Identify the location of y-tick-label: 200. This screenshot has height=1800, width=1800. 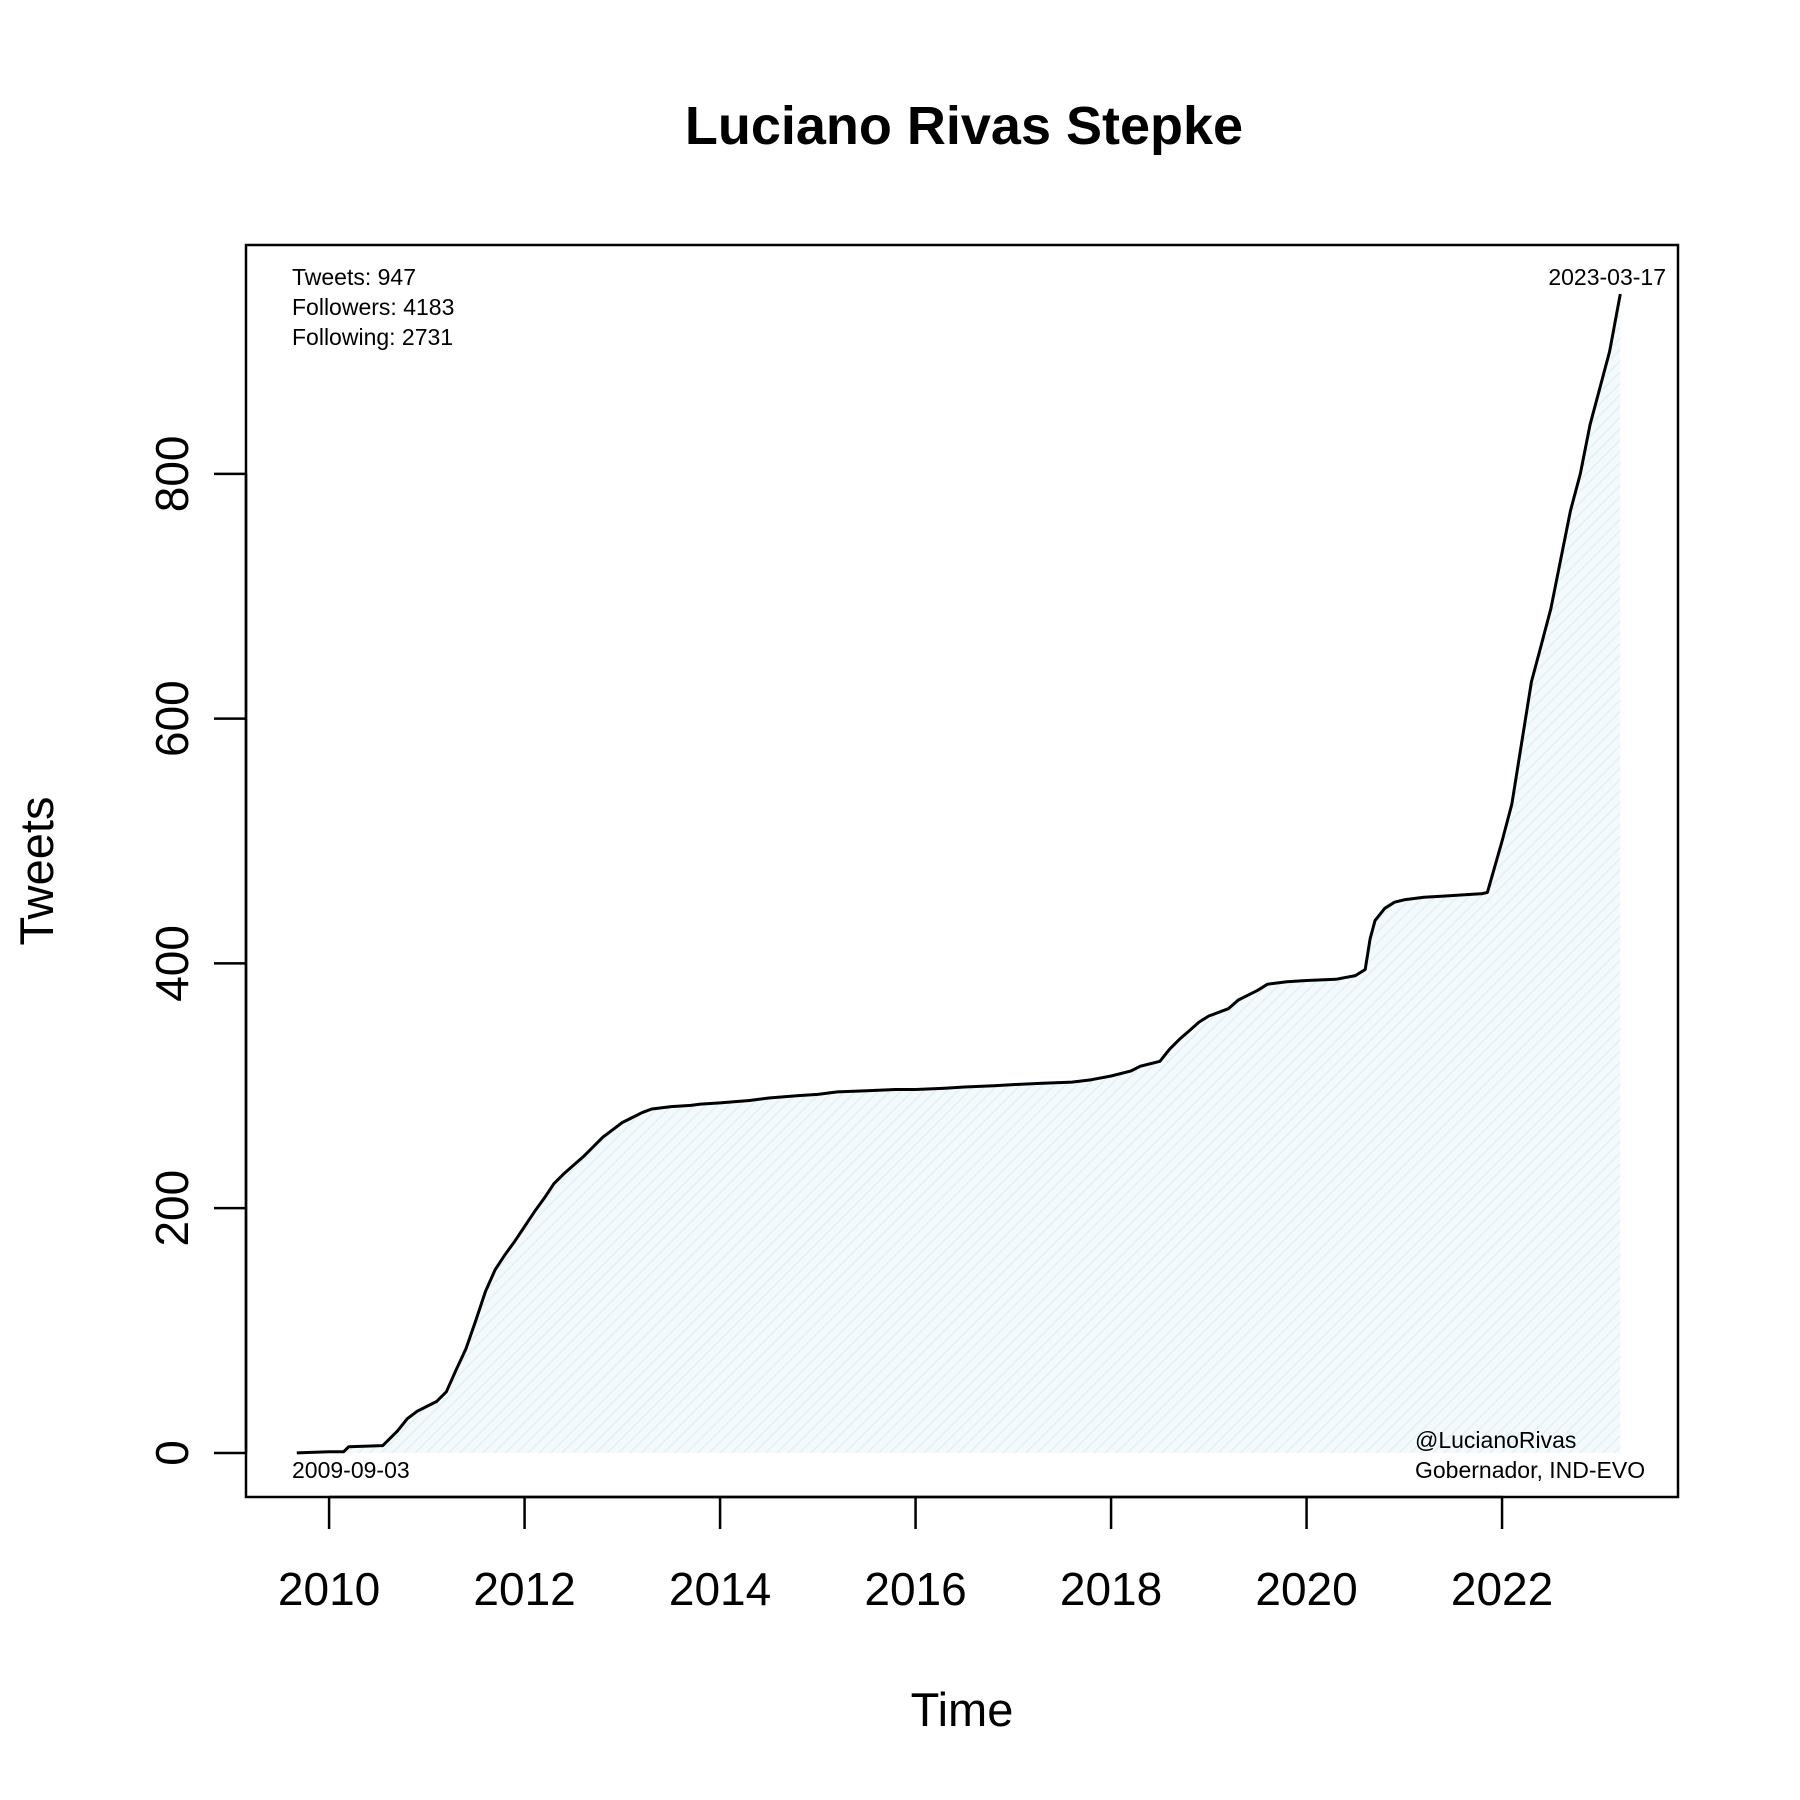
(172, 1208).